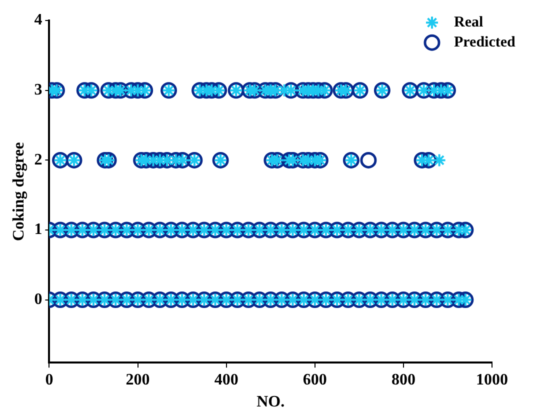 The image size is (545, 420). I want to click on legend-label: Real, so click(469, 22).